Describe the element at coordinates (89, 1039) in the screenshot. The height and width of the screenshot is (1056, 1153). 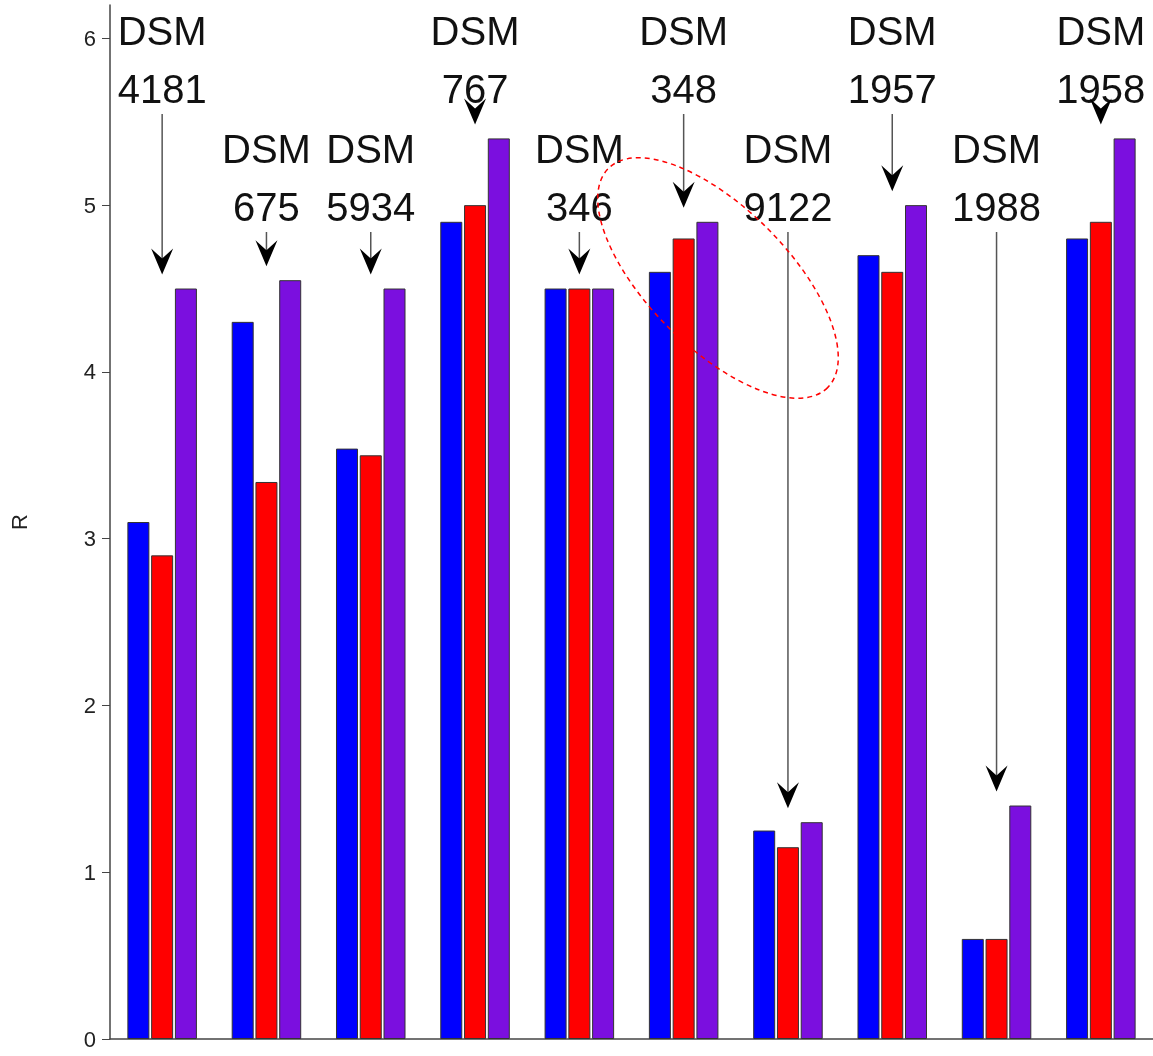
I see `y-tick-label: 0` at that location.